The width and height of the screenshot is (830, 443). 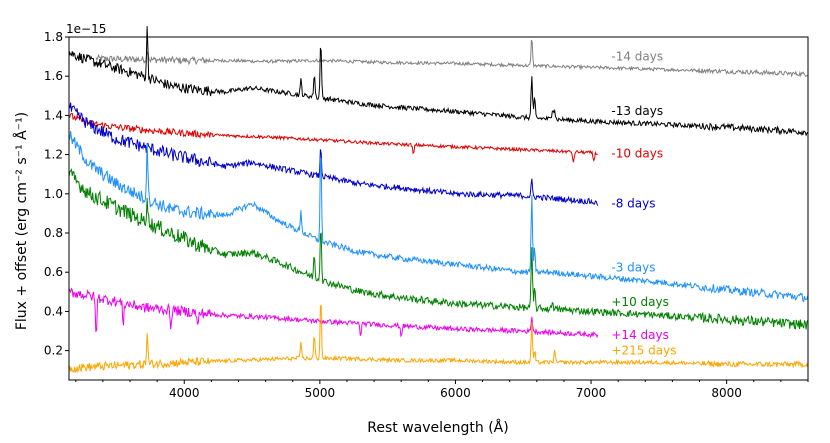 What do you see at coordinates (637, 154) in the screenshot?
I see `series-label: -10 days` at bounding box center [637, 154].